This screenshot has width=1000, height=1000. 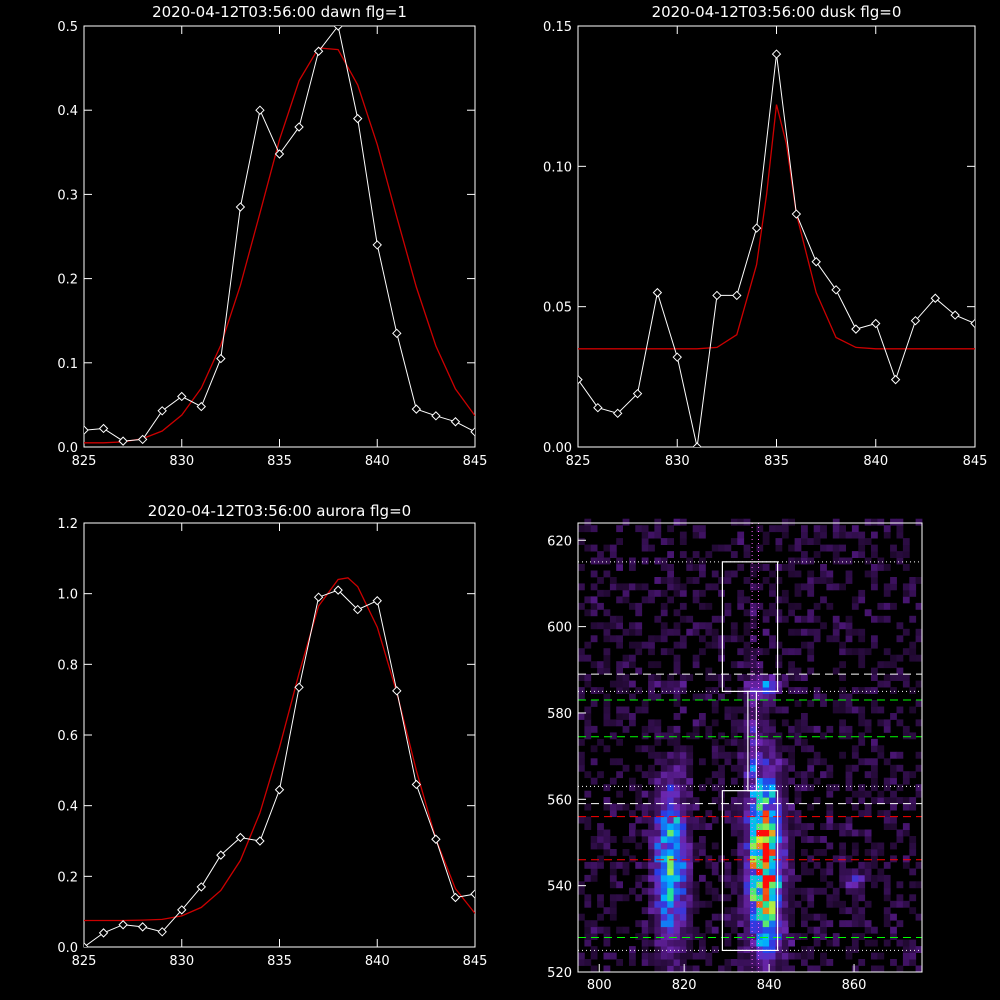 I want to click on aurora-y-tick-label: 1.0, so click(x=67, y=595).